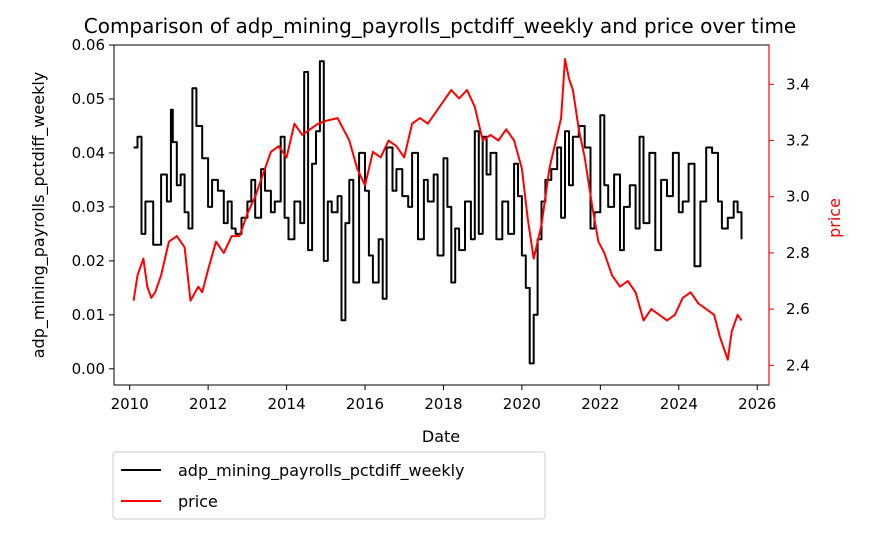 This screenshot has width=883, height=538. What do you see at coordinates (757, 404) in the screenshot?
I see `x-tick-label: 2026` at bounding box center [757, 404].